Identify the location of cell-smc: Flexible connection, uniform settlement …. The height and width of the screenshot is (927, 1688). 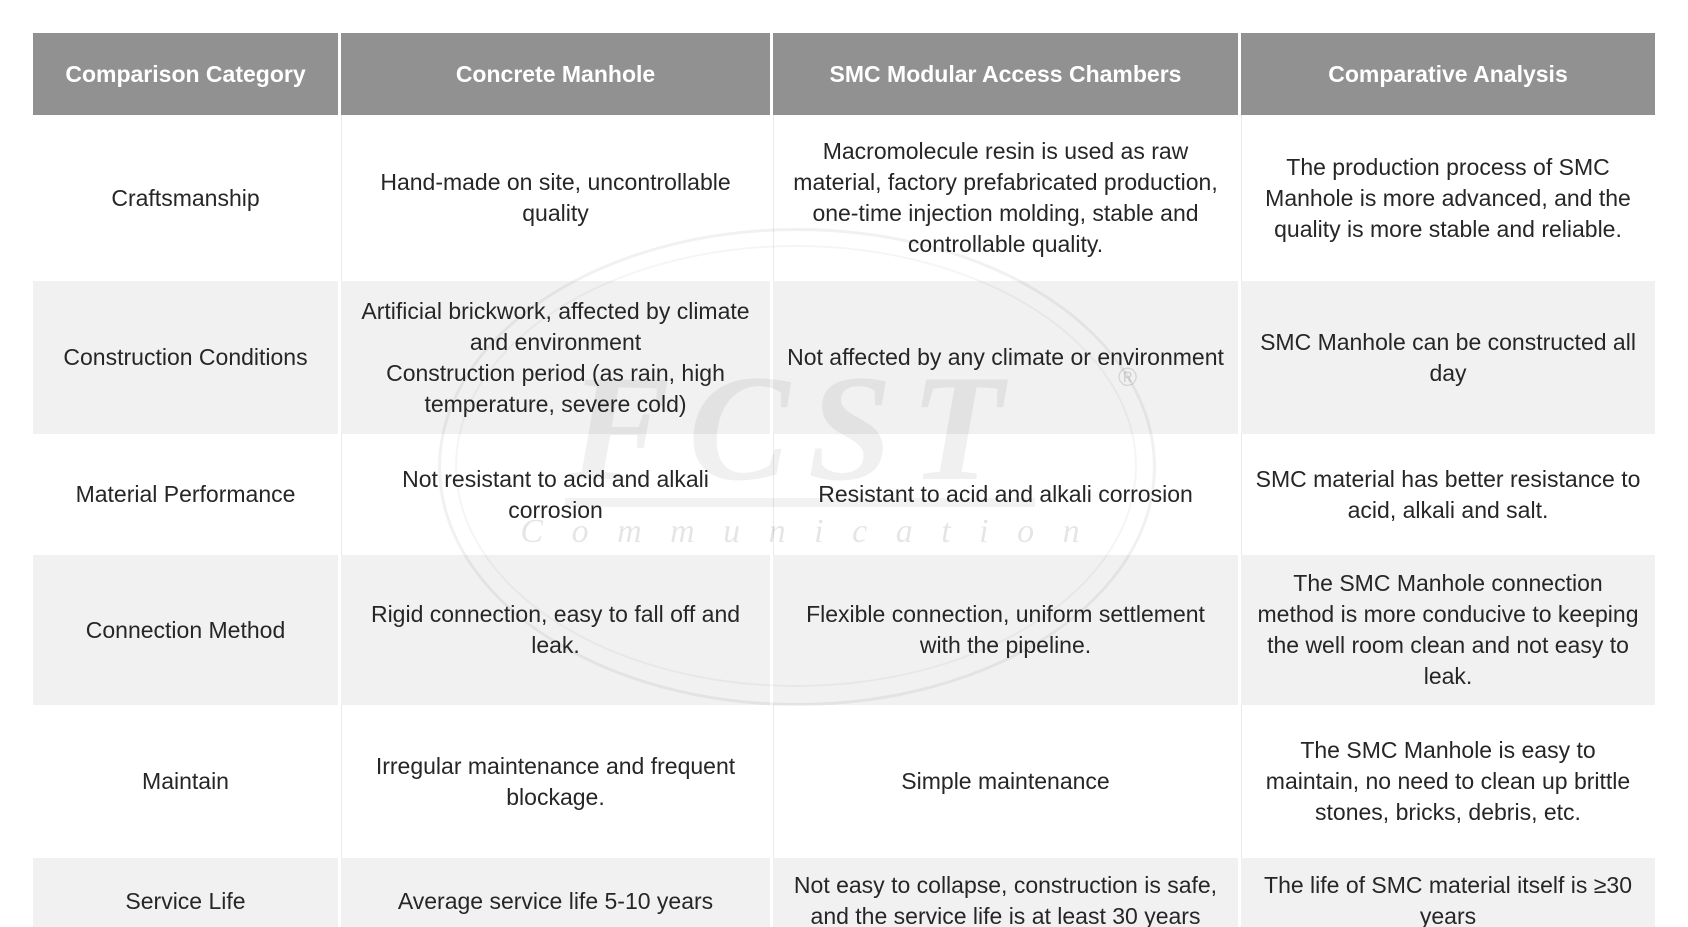
(1004, 630).